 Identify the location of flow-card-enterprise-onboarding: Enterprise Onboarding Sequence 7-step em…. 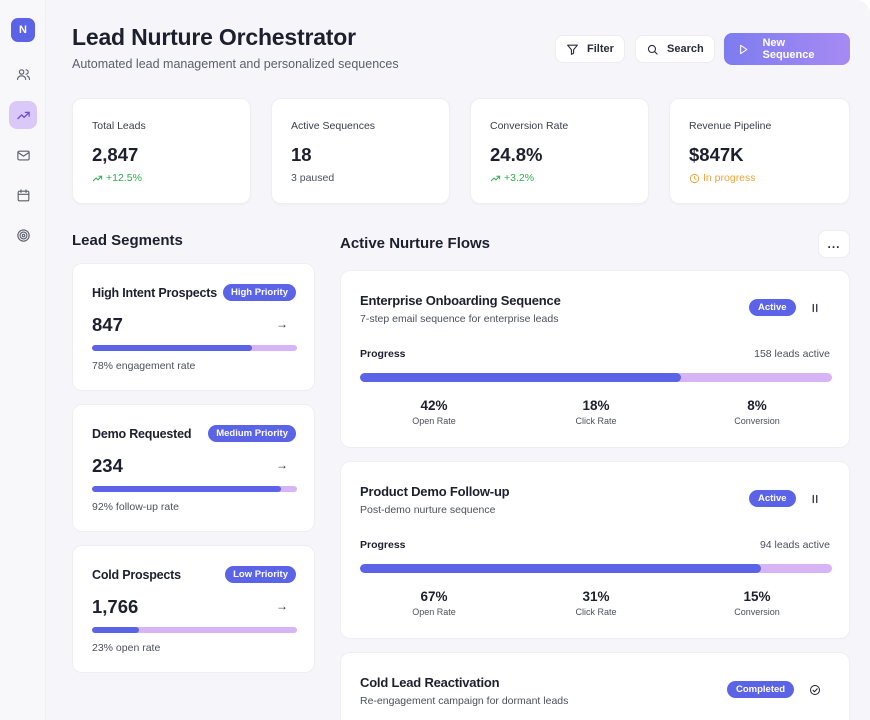
(595, 359).